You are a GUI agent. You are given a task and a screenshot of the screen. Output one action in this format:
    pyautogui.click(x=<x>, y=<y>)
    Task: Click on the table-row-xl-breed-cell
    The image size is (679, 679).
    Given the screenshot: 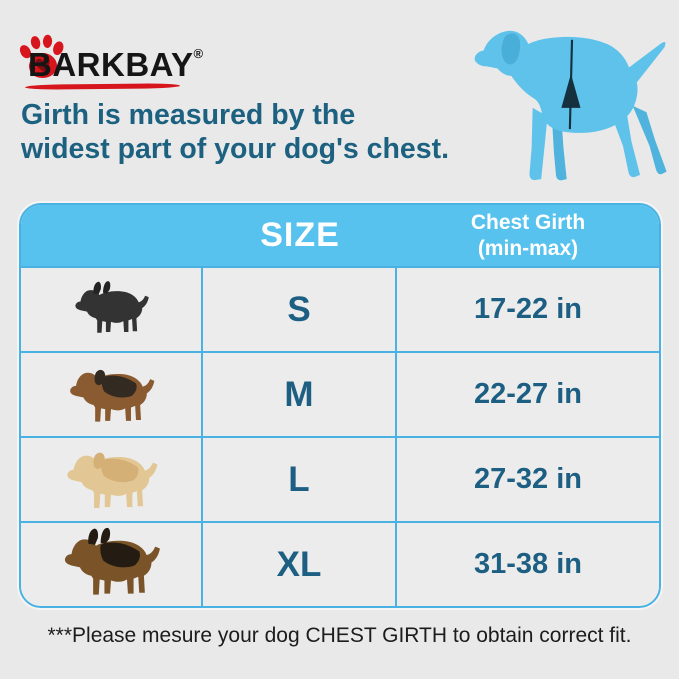 What is the action you would take?
    pyautogui.click(x=112, y=563)
    